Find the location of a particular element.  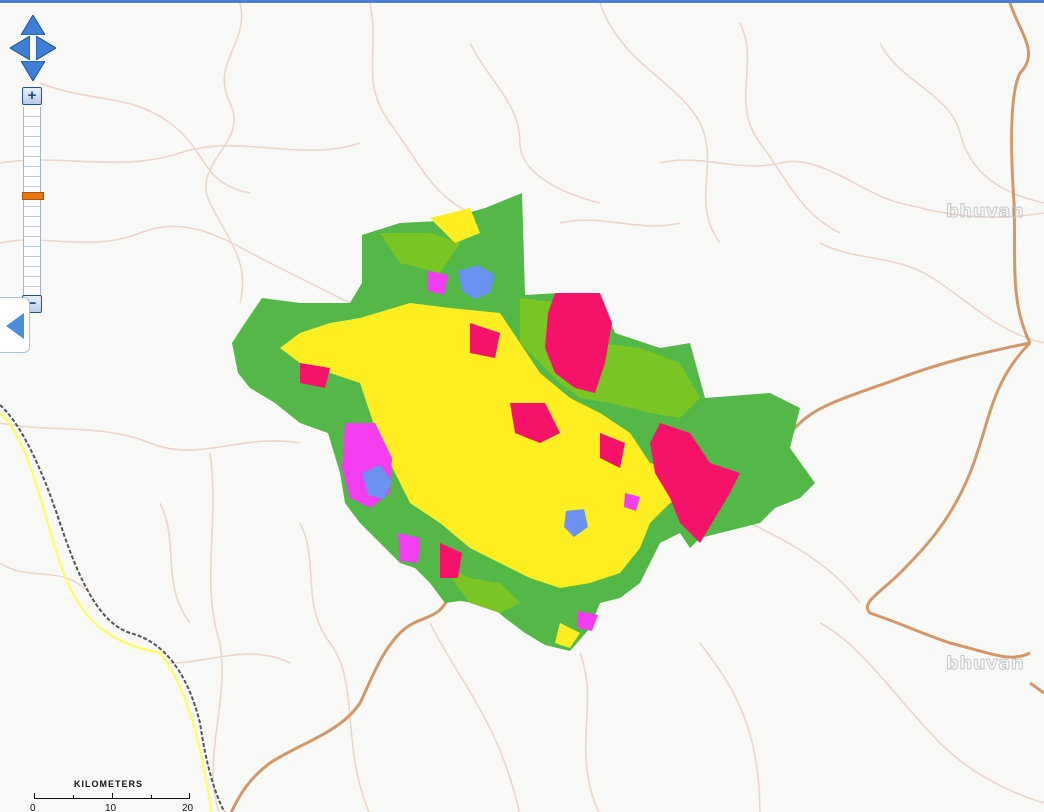

scale-bar: KILOMETERS 0 10 20 is located at coordinates (118, 795).